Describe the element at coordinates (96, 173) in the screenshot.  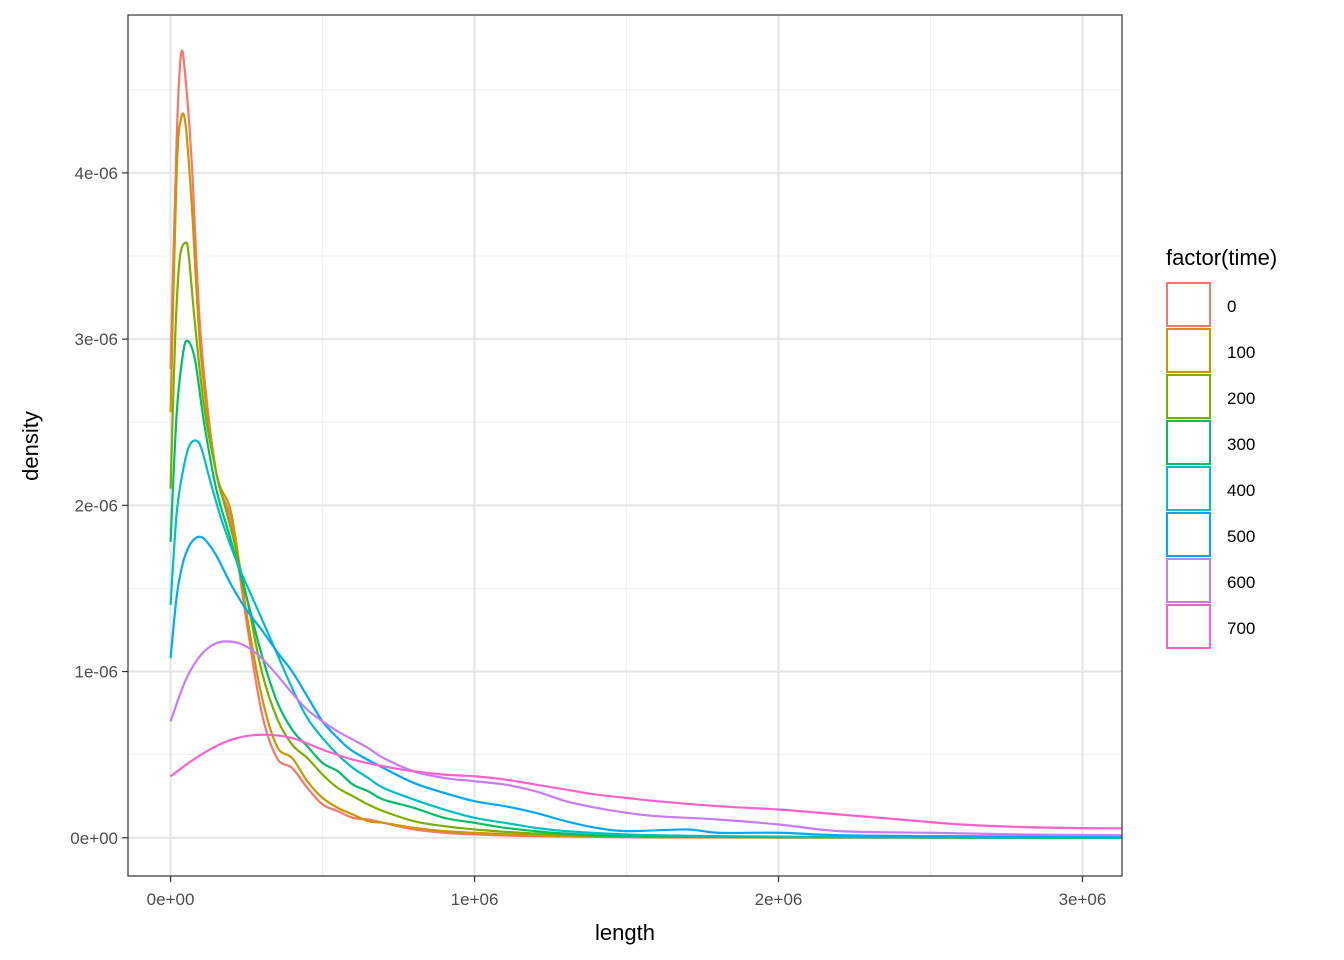
I see `y-tick-label: 4e-06` at that location.